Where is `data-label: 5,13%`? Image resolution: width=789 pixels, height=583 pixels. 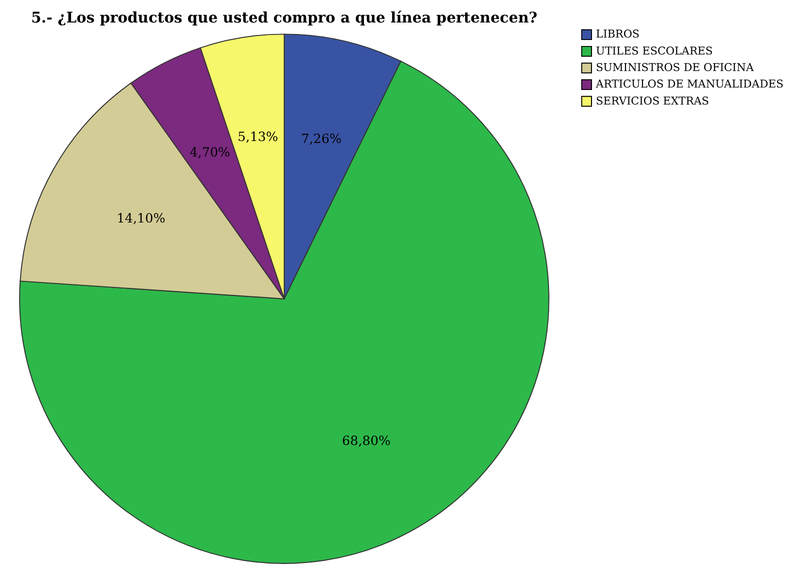 data-label: 5,13% is located at coordinates (258, 137).